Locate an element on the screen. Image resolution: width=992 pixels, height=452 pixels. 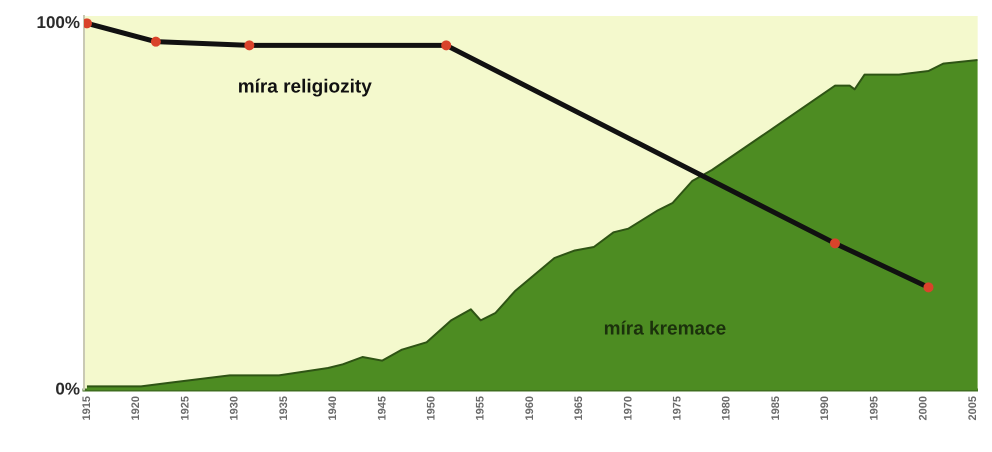
x-tick-label: 1915 is located at coordinates (86, 408).